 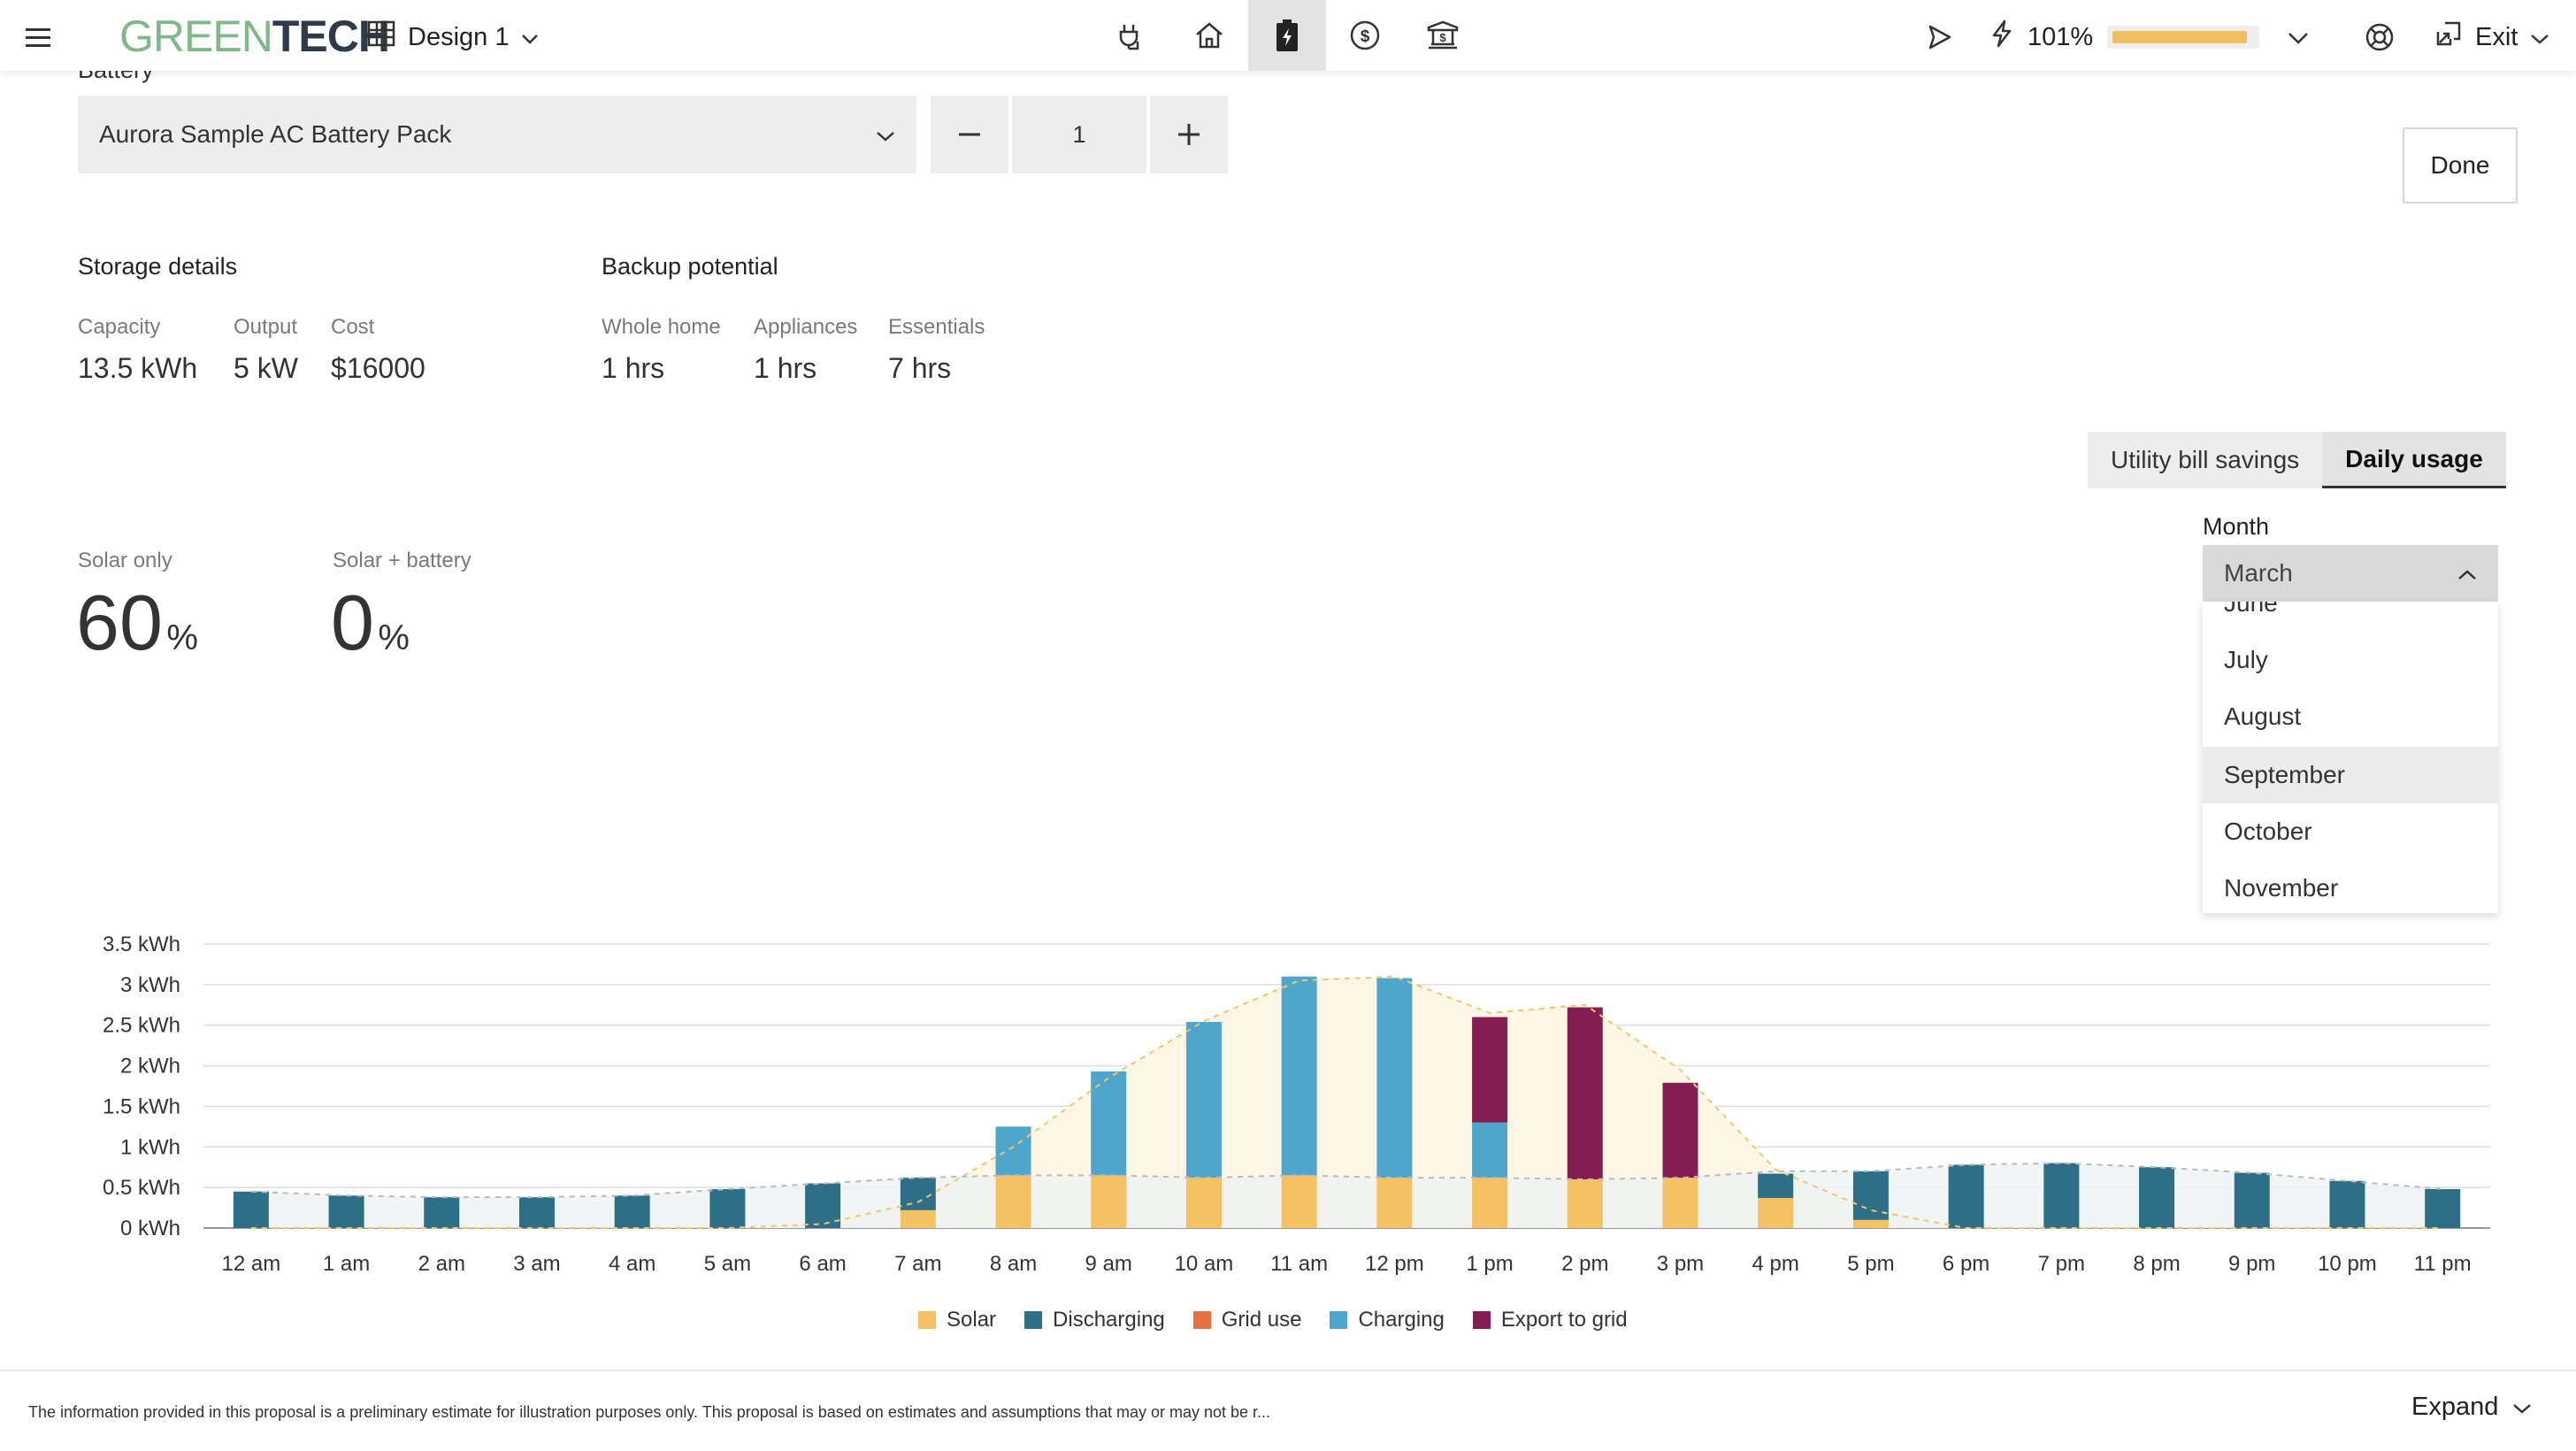 What do you see at coordinates (38, 37) in the screenshot?
I see `hamburger-menu-icon` at bounding box center [38, 37].